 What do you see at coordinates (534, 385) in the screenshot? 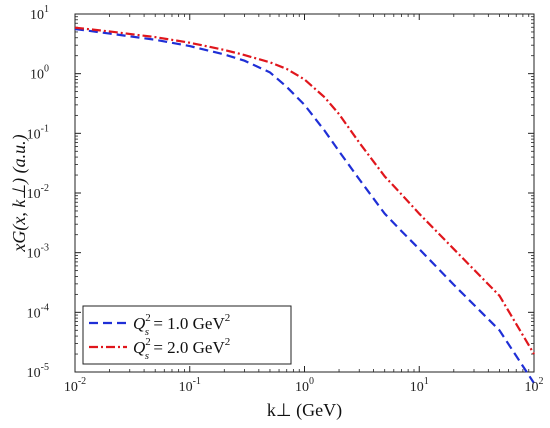
I see `x-tick-label: 10²` at bounding box center [534, 385].